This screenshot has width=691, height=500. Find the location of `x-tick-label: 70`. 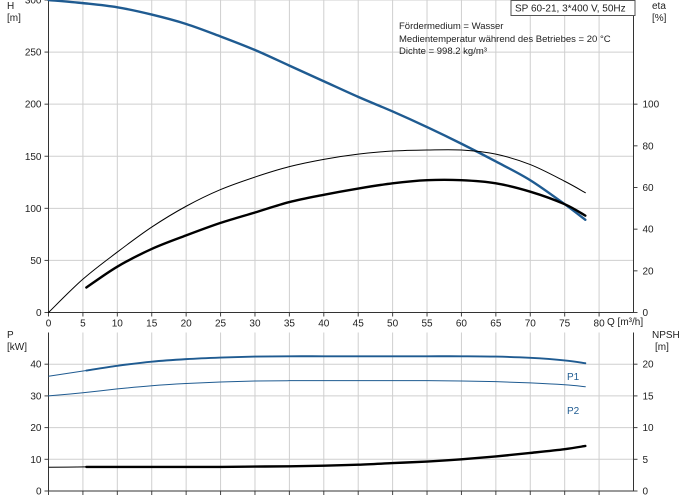

x-tick-label: 70 is located at coordinates (531, 324).